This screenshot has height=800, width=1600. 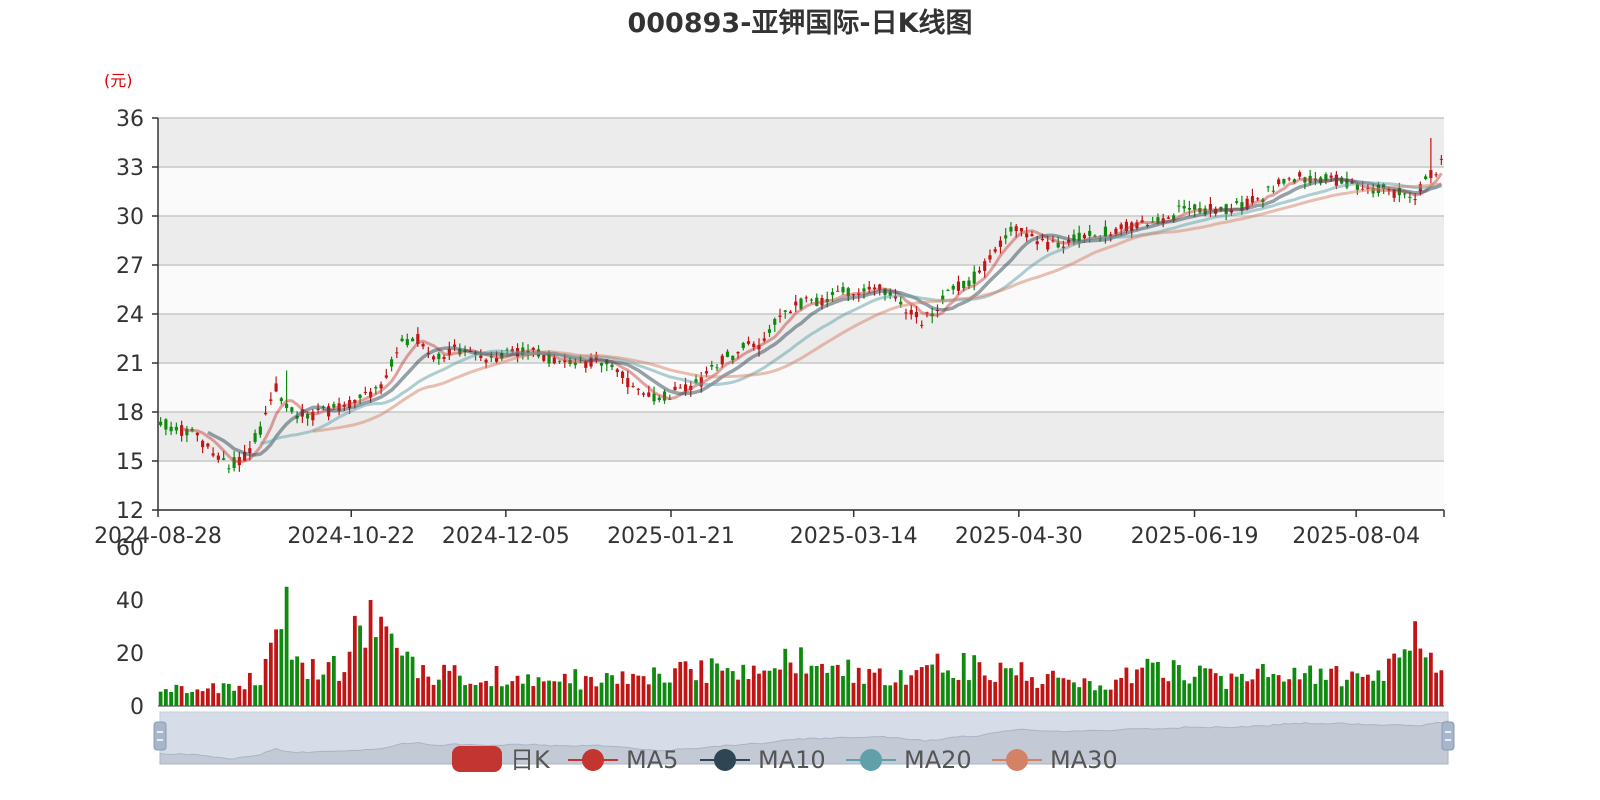 I want to click on legend-ma10-marker, so click(x=725, y=760).